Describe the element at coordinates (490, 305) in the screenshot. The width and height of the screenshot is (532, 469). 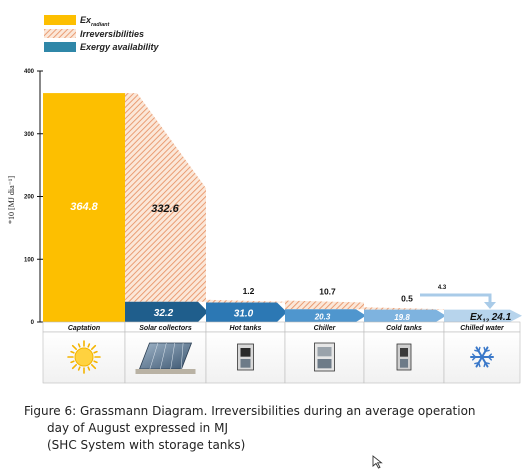
I see `bypass-arrow-head` at that location.